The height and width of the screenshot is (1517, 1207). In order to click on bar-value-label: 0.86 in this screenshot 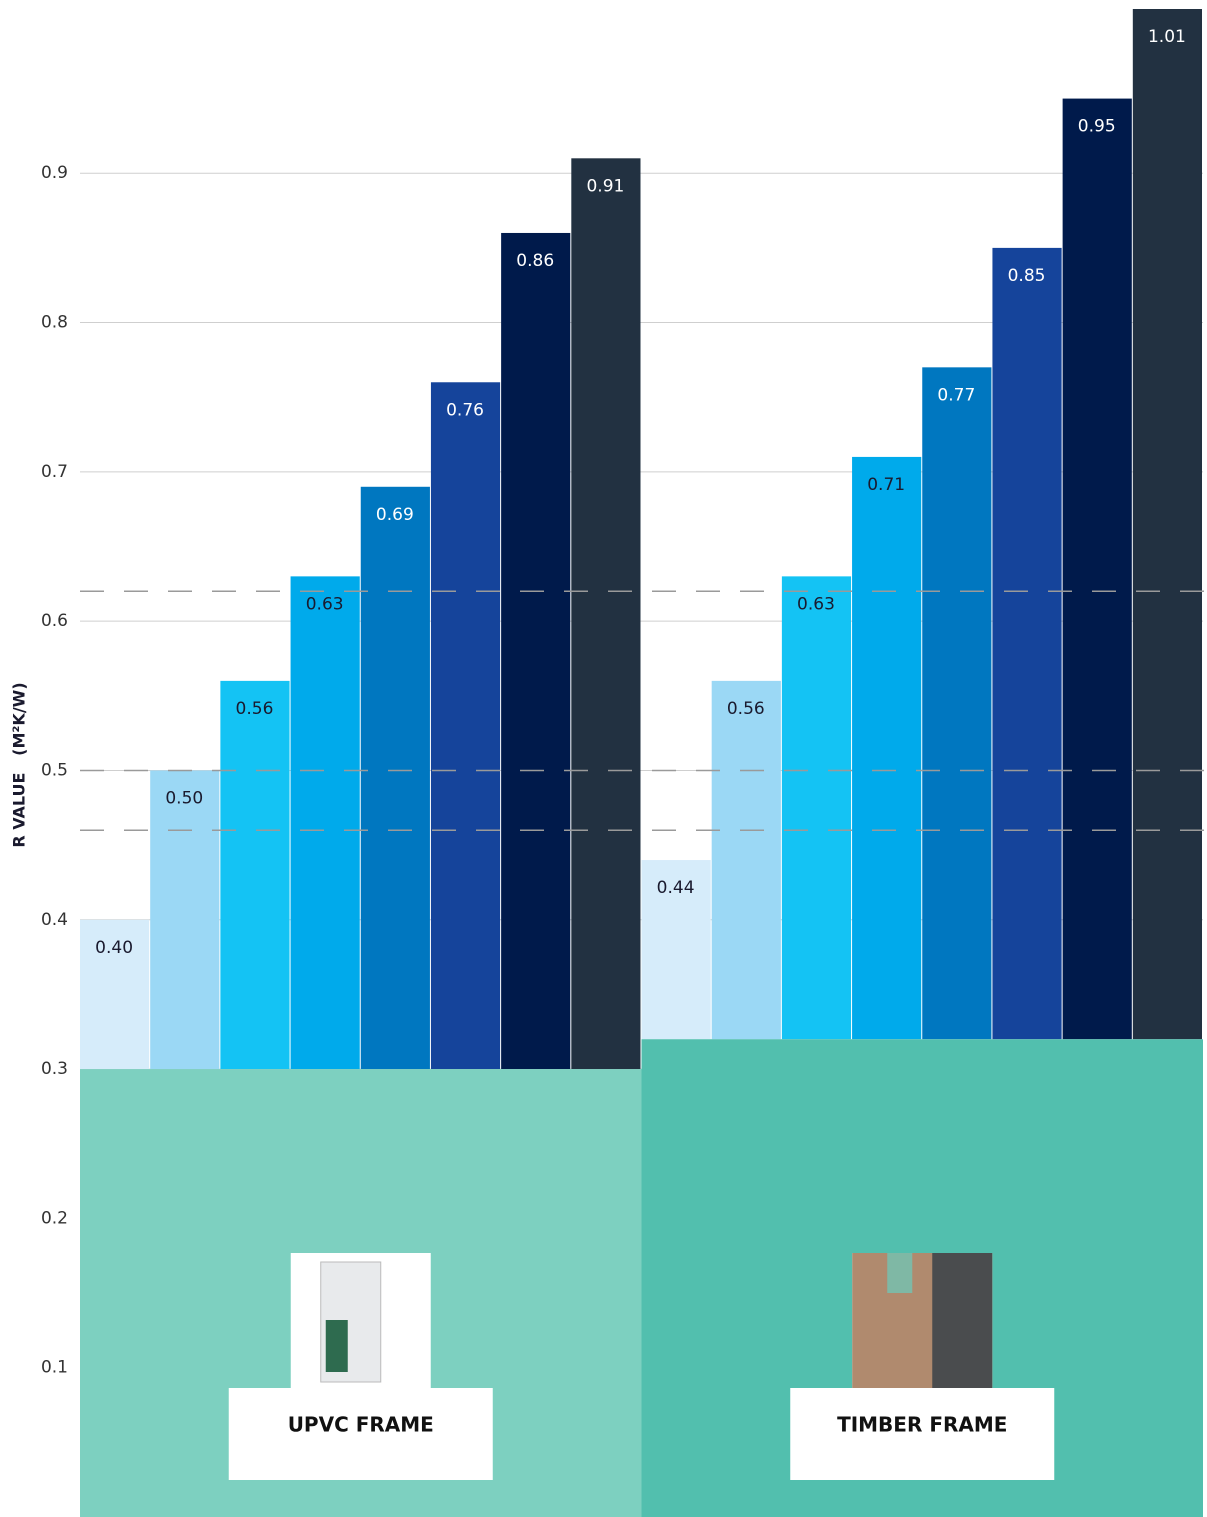, I will do `click(535, 261)`.